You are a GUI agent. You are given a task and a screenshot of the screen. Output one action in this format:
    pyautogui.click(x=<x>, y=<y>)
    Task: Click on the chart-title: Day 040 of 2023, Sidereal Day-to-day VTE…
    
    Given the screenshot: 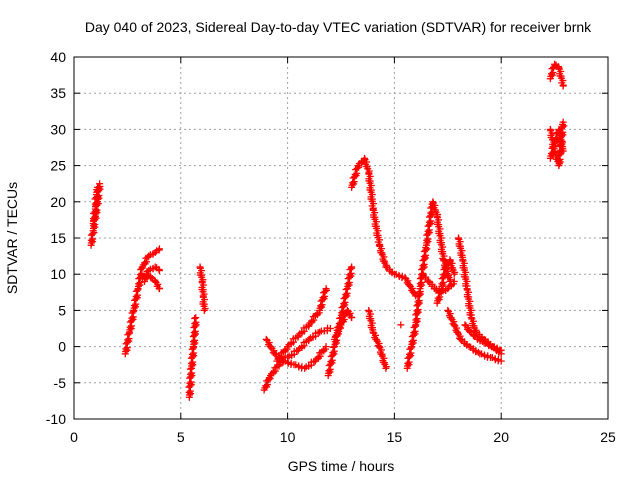 What is the action you would take?
    pyautogui.click(x=338, y=27)
    